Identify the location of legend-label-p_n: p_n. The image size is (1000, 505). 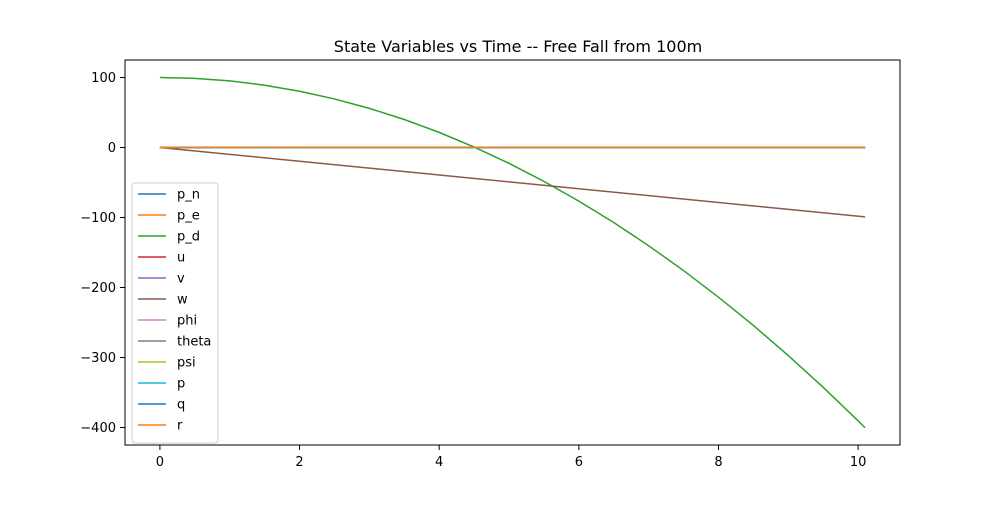
(188, 195).